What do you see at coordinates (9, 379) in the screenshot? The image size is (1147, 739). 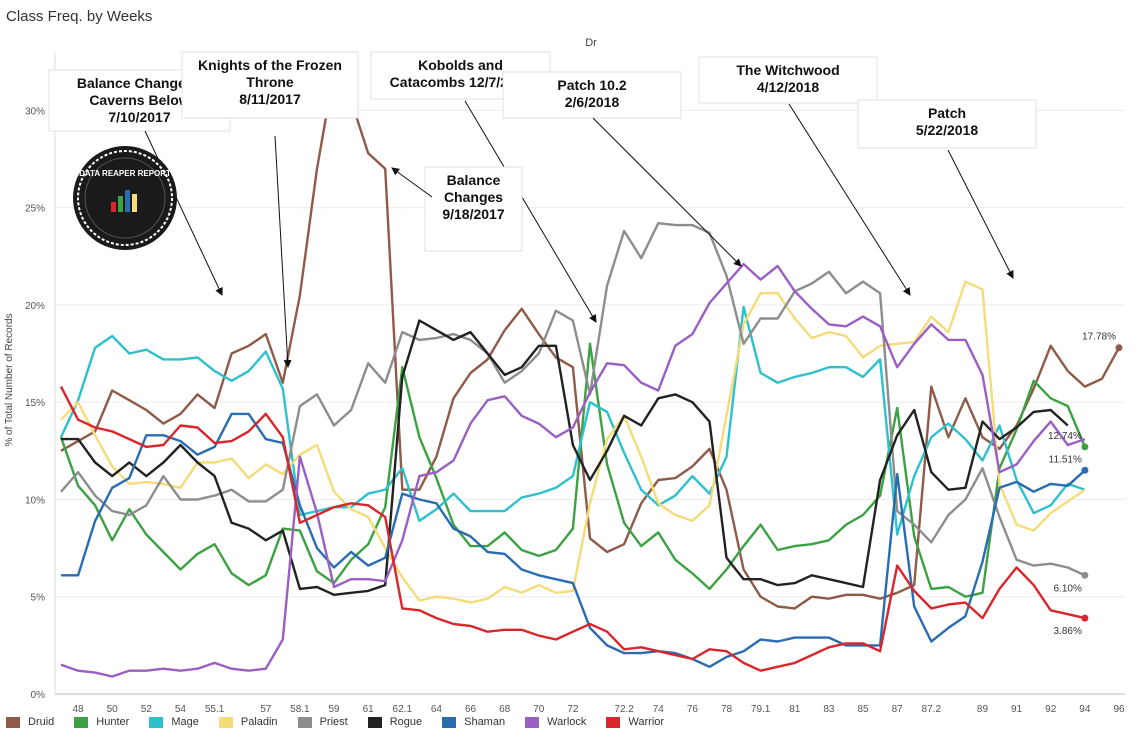 I see `y-axis-label: % of Total Number of Records` at bounding box center [9, 379].